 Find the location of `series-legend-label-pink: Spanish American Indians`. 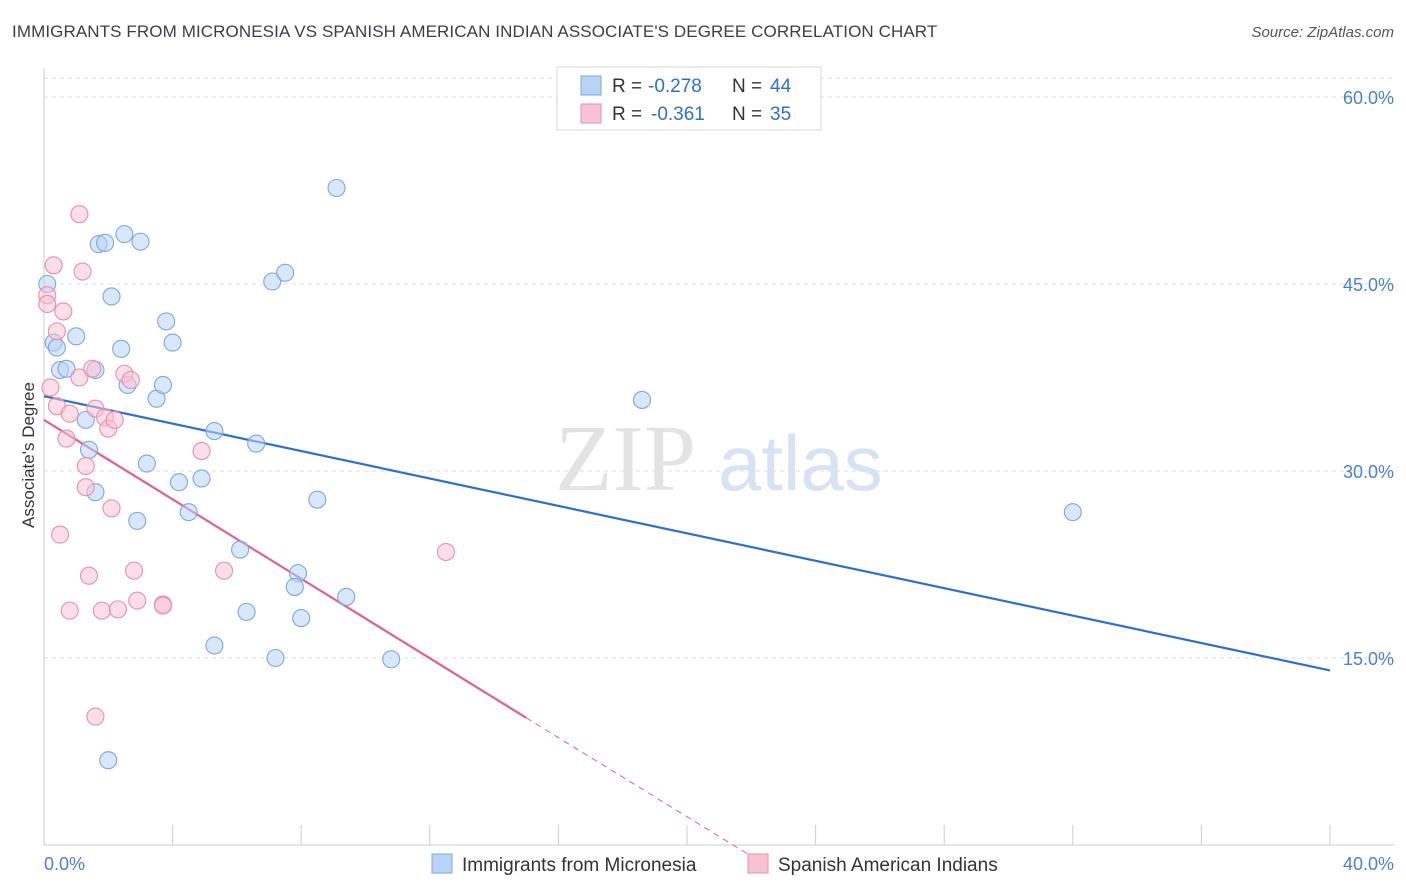

series-legend-label-pink: Spanish American Indians is located at coordinates (888, 865).